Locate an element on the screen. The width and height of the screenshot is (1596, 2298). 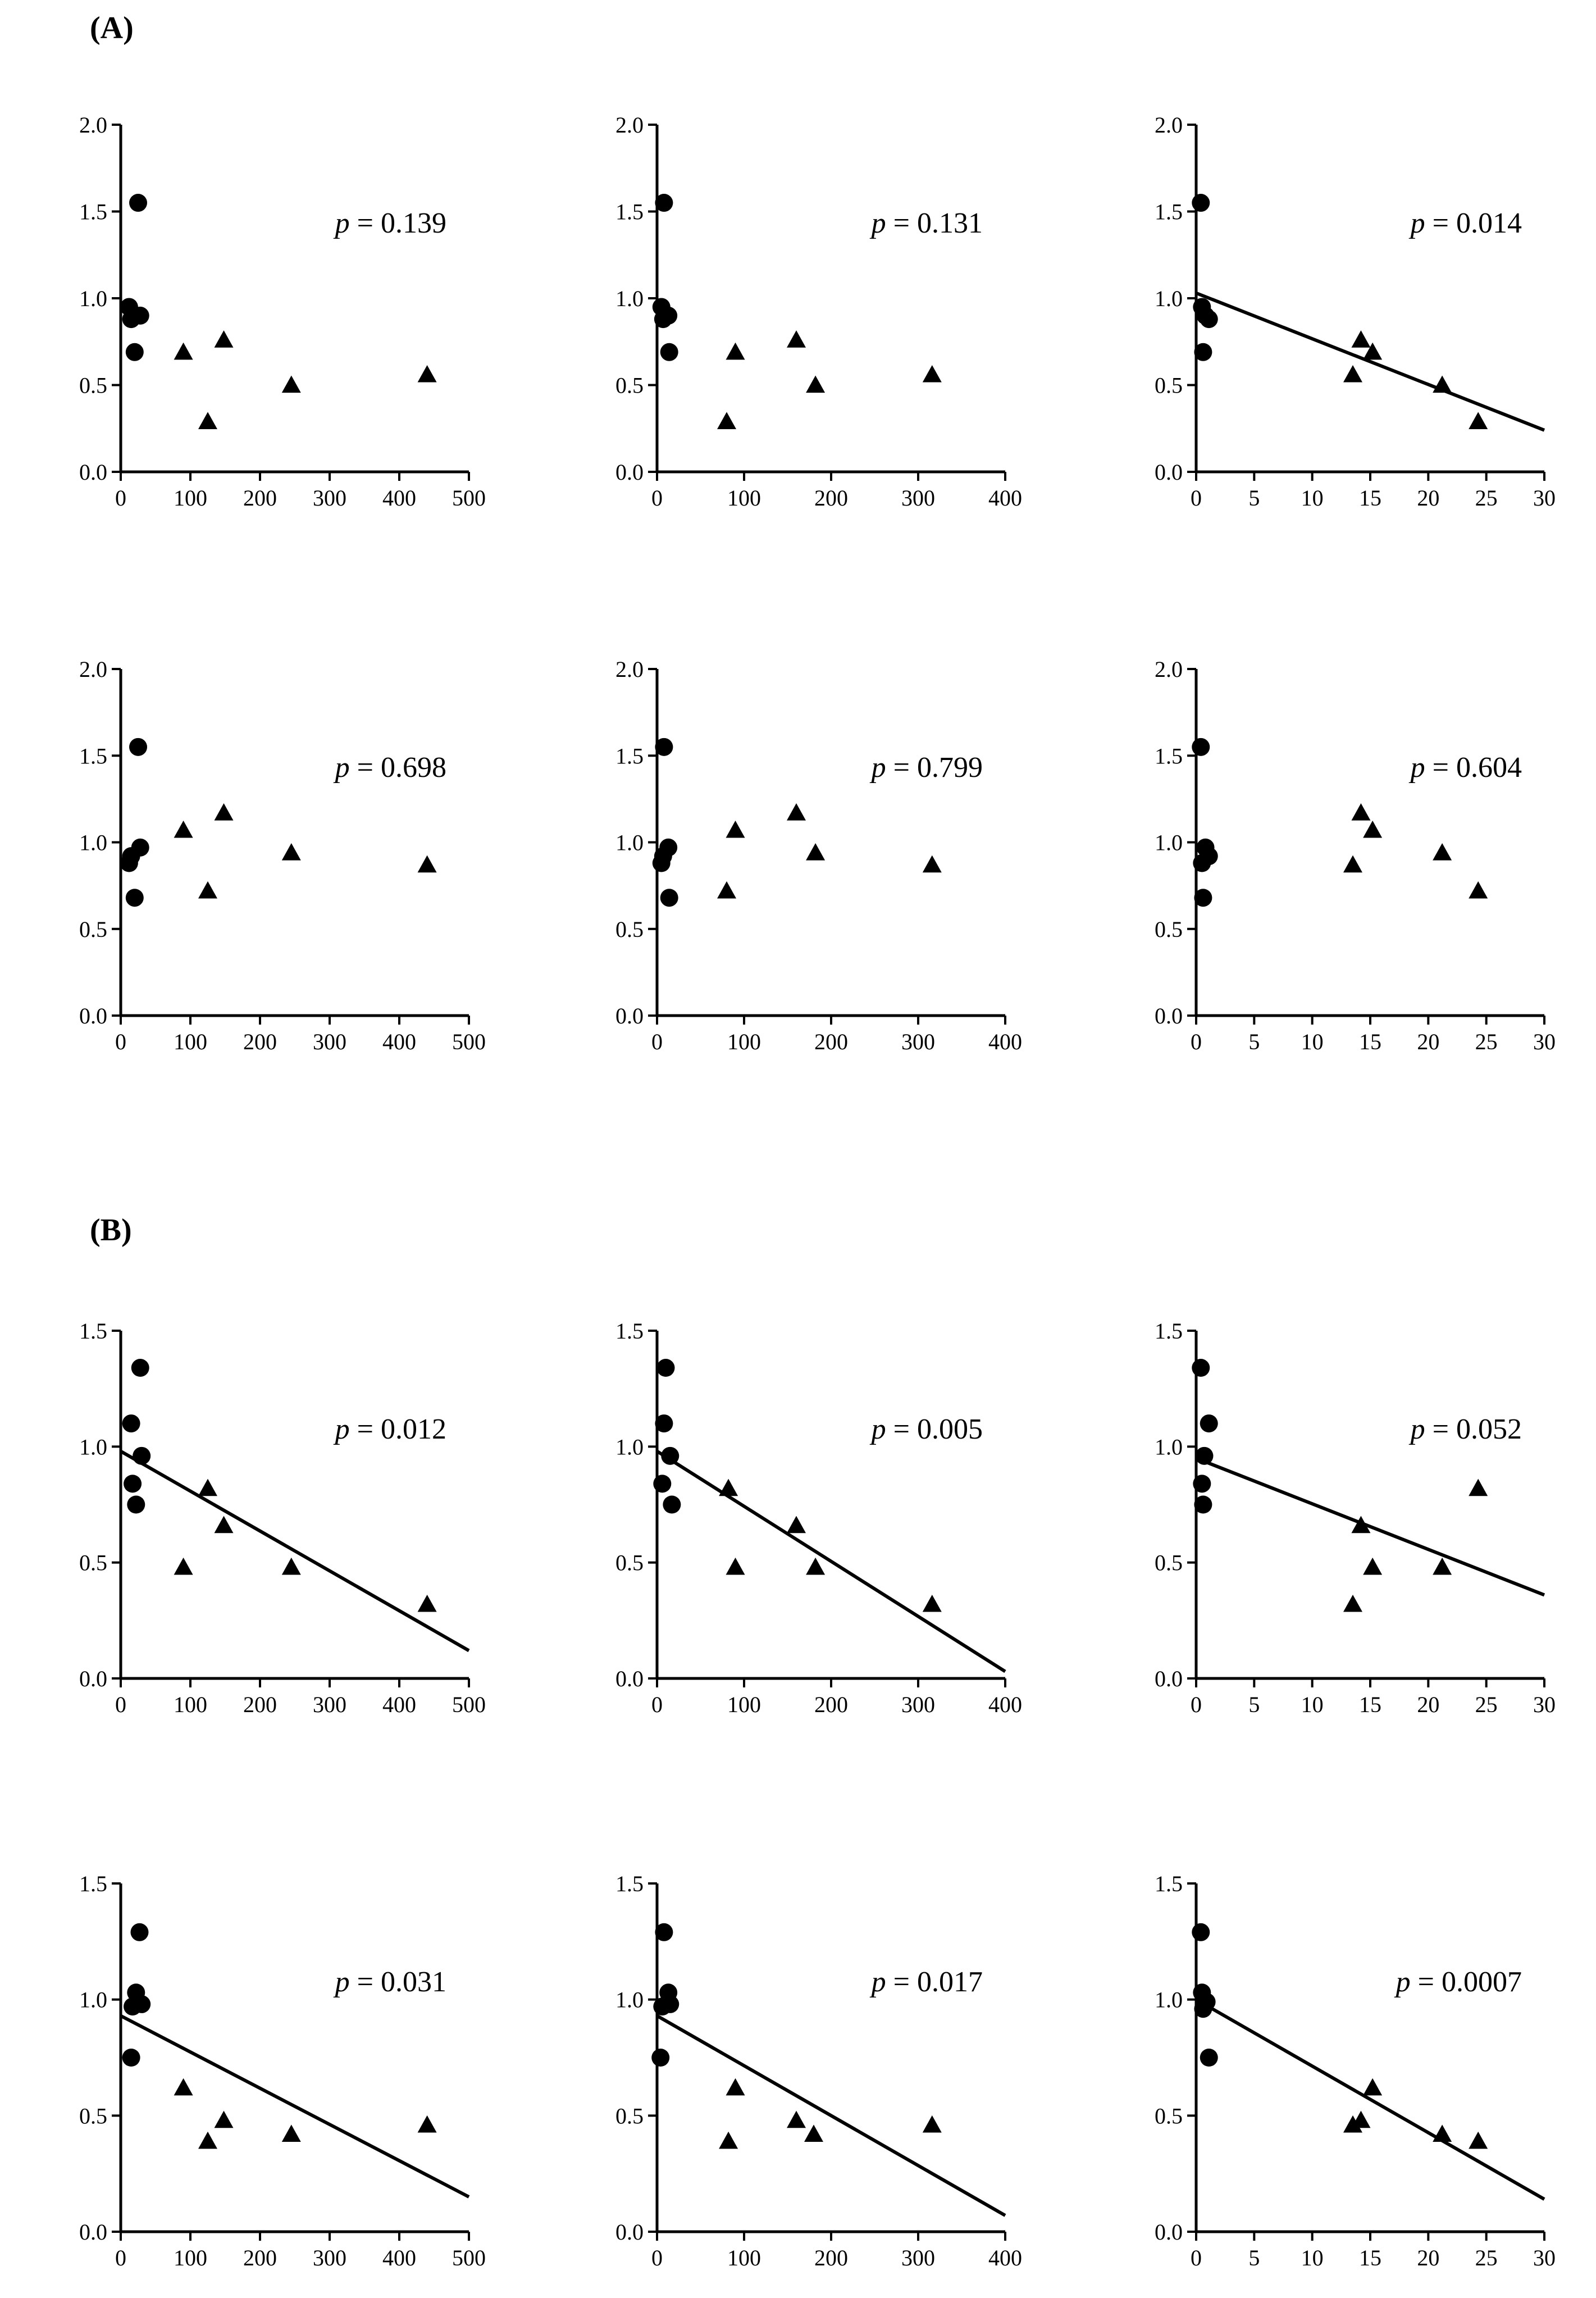
p-value-label: p = 0.0007 is located at coordinates (1458, 1982).